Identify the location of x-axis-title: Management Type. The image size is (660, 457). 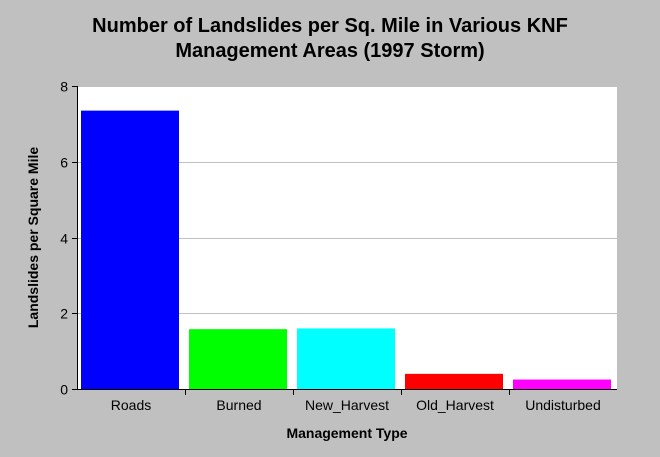
(346, 433).